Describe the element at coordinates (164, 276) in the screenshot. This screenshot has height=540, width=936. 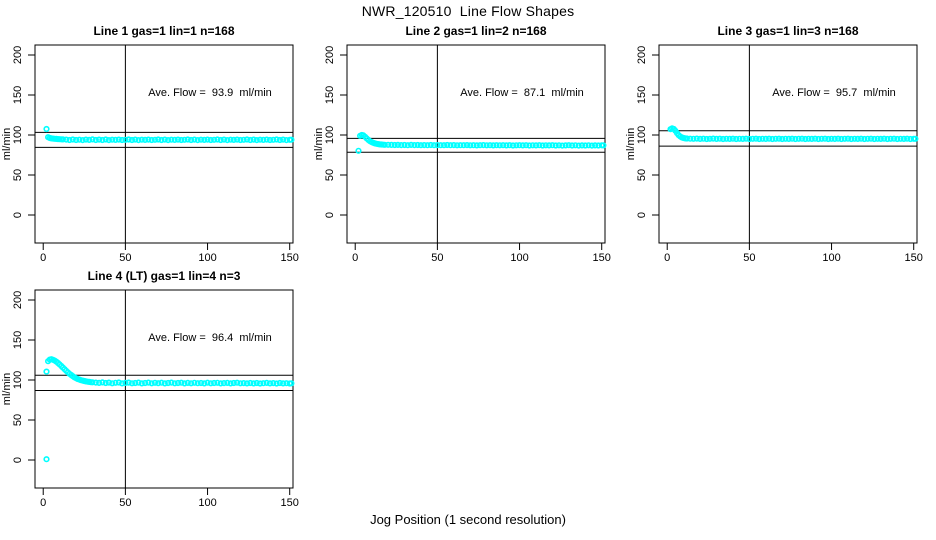
I see `panel-line-4-title: Line 4 (LT) gas=1 lin=4 n=3` at that location.